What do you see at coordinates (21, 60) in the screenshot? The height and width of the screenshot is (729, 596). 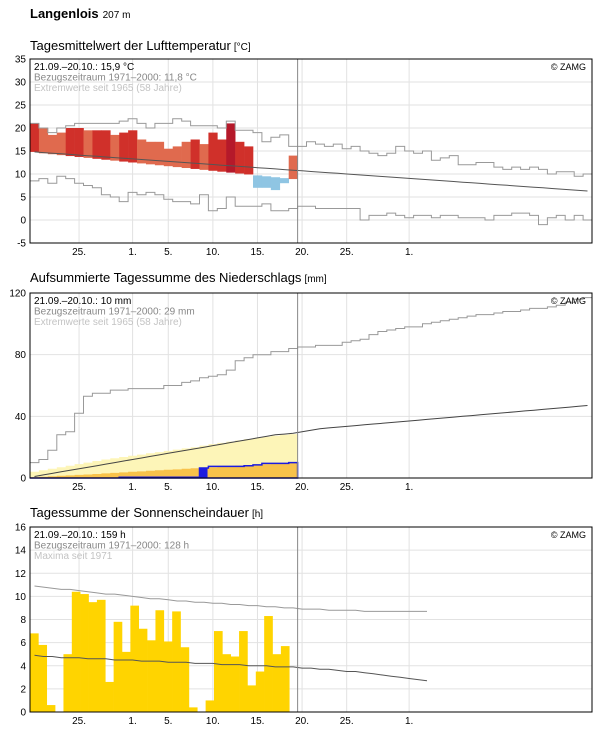 I see `y-tick-label: 35` at bounding box center [21, 60].